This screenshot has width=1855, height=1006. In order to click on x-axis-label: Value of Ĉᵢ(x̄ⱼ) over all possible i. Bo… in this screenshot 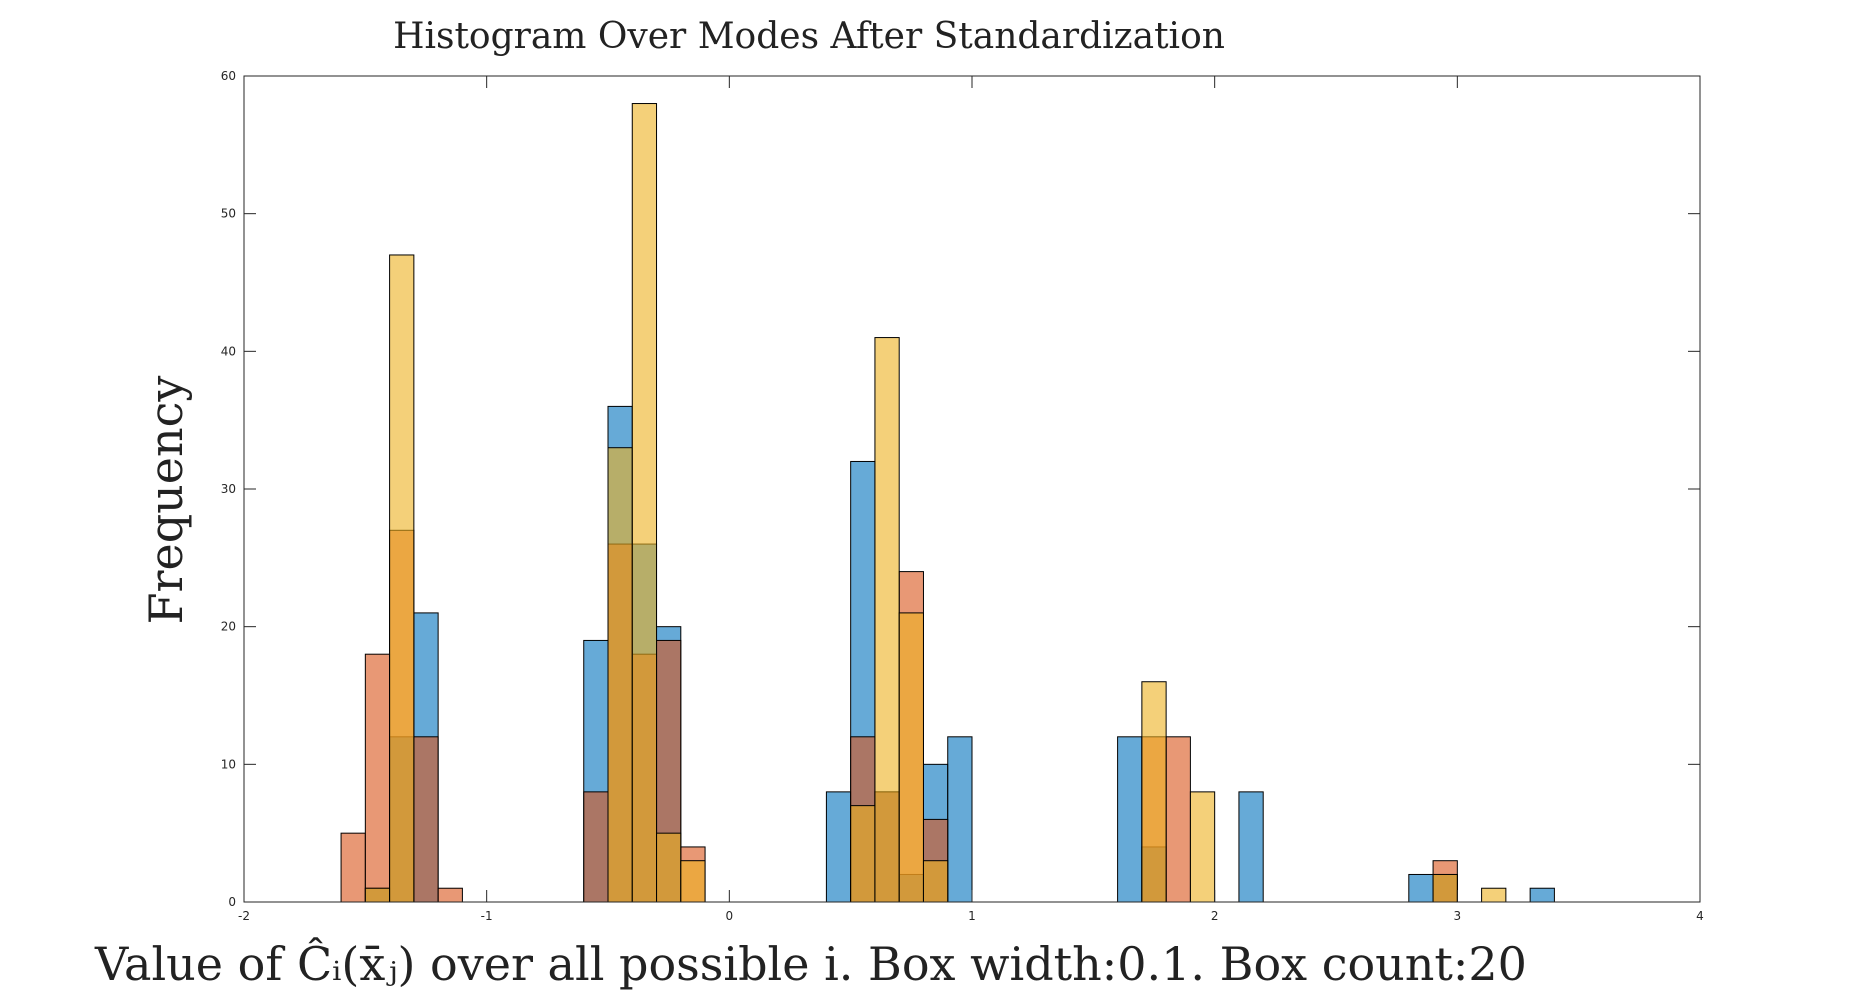, I will do `click(810, 963)`.